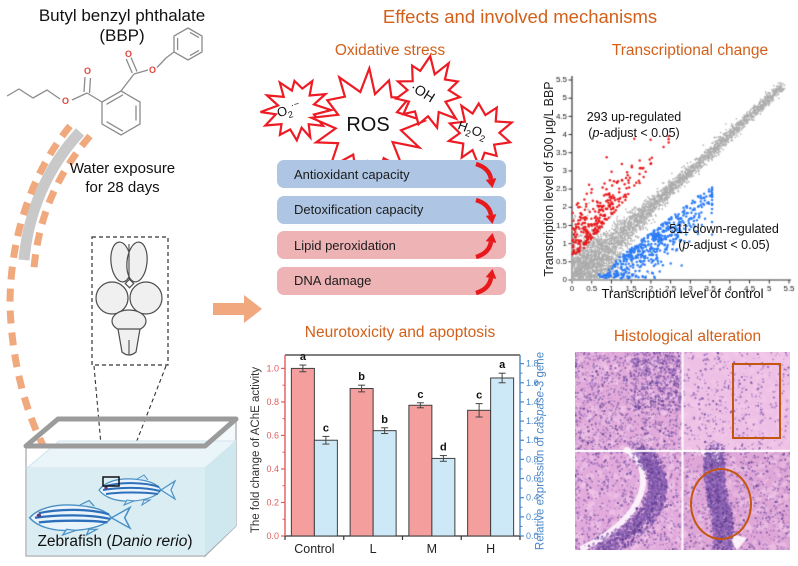 This screenshot has height=566, width=798. Describe the element at coordinates (115, 541) in the screenshot. I see `tank-label: Zebrafish (Danio rerio)` at that location.